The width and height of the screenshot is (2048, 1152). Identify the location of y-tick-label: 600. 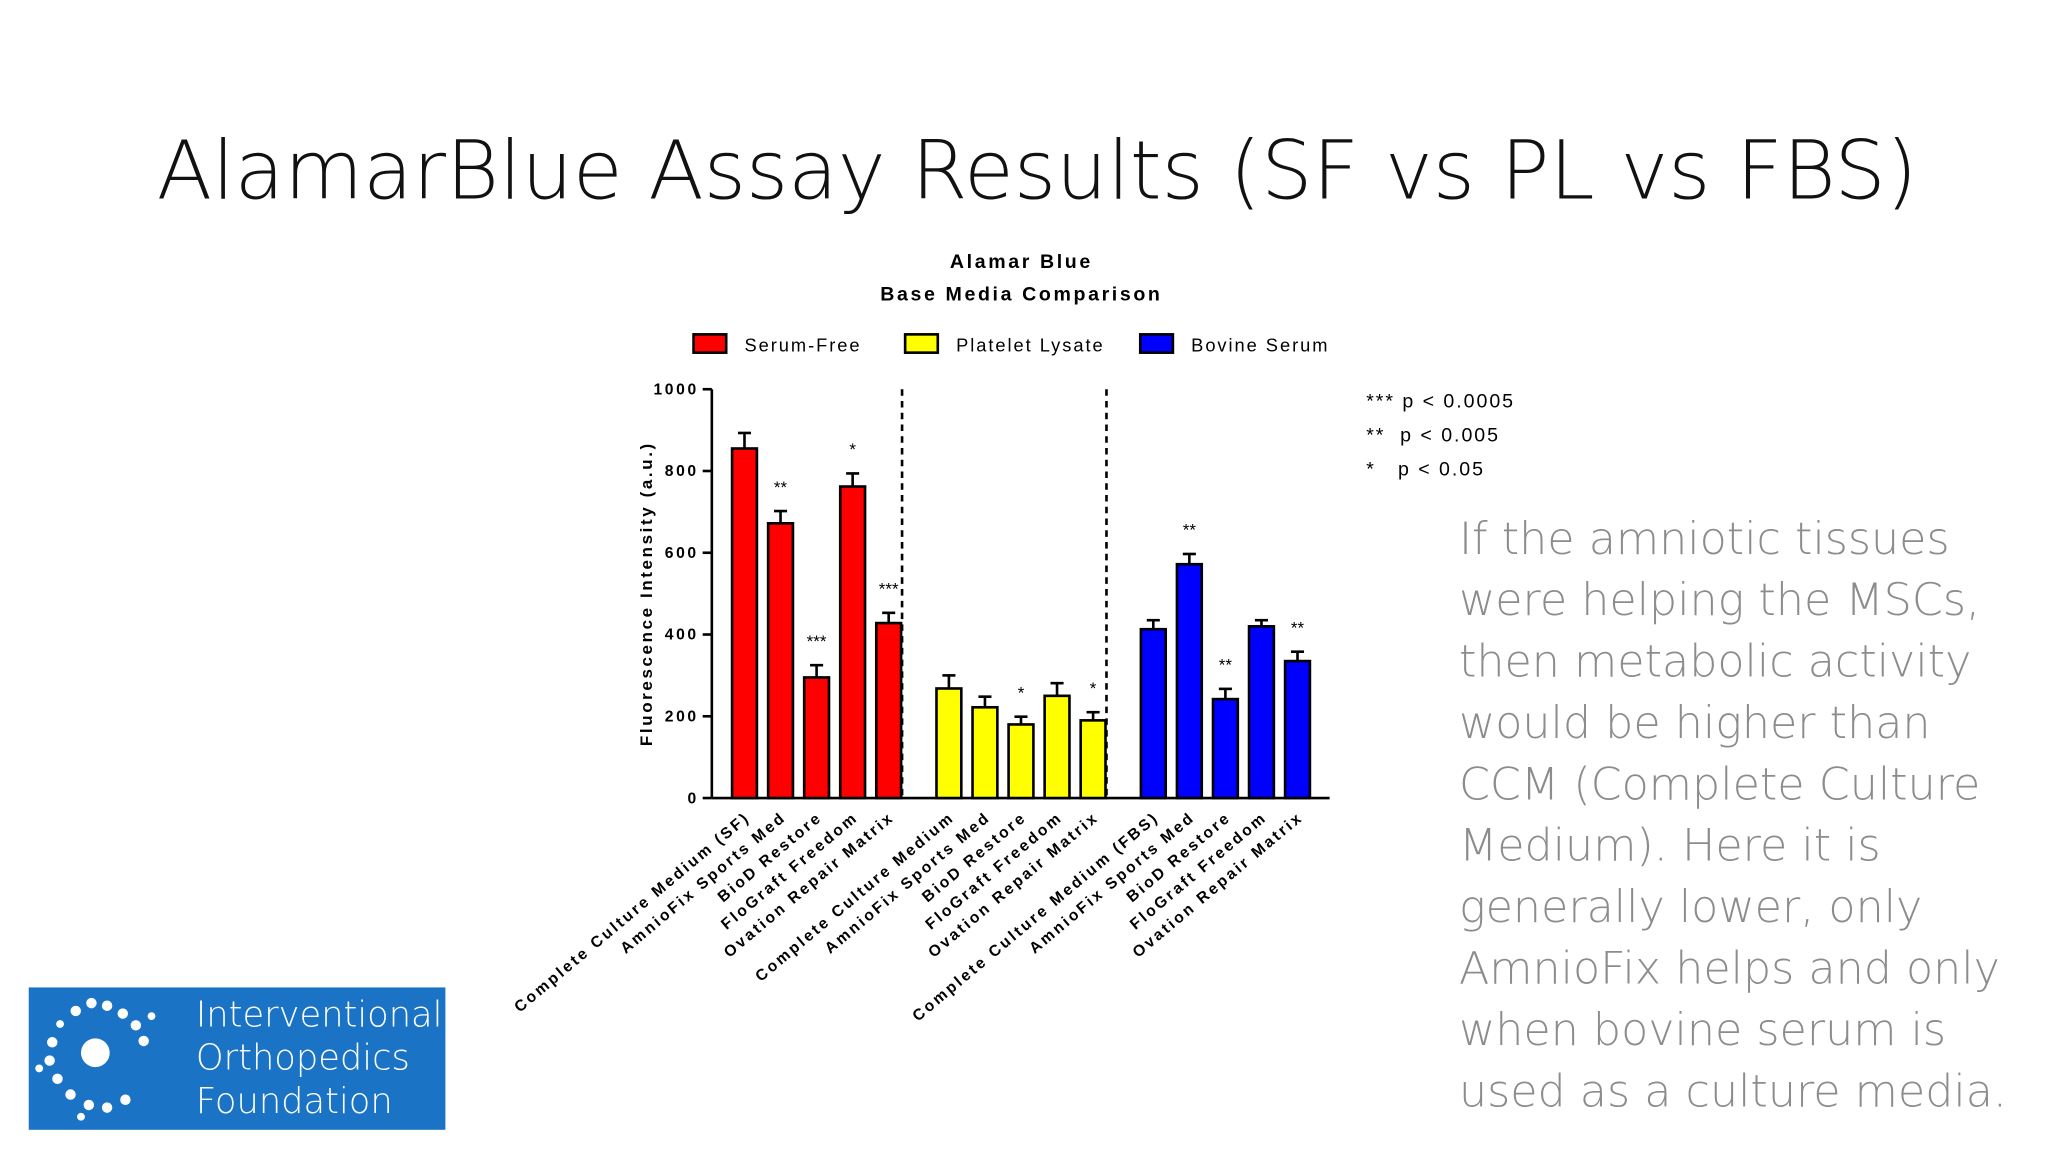
(682, 553).